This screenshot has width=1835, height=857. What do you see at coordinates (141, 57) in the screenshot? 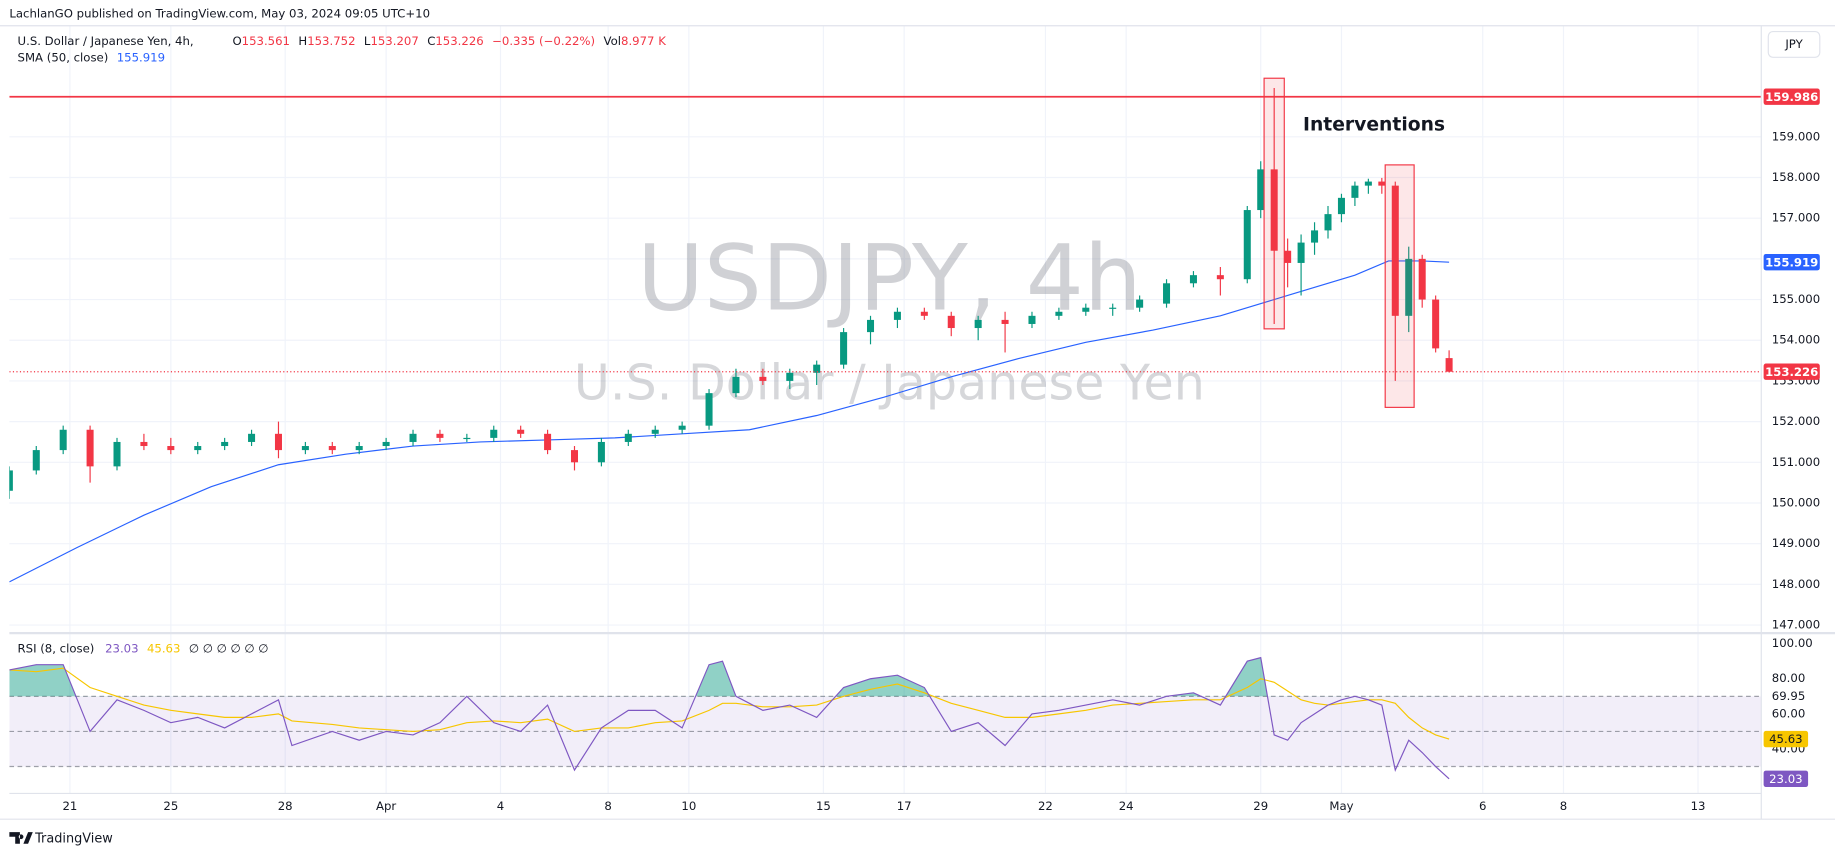
I see `sma-value: 155.919` at bounding box center [141, 57].